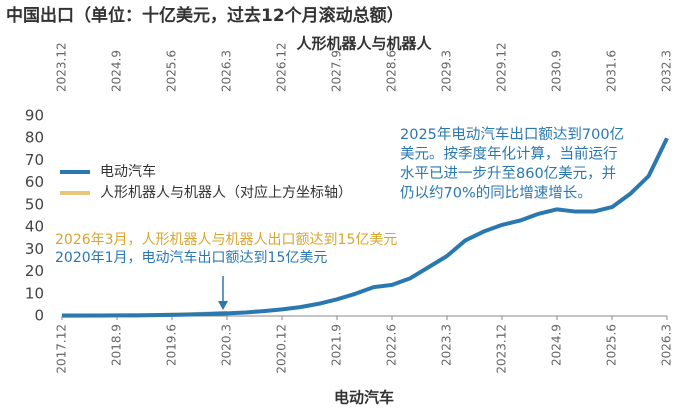 Image resolution: width=692 pixels, height=419 pixels. What do you see at coordinates (34, 293) in the screenshot?
I see `y-tick-label: 10` at bounding box center [34, 293].